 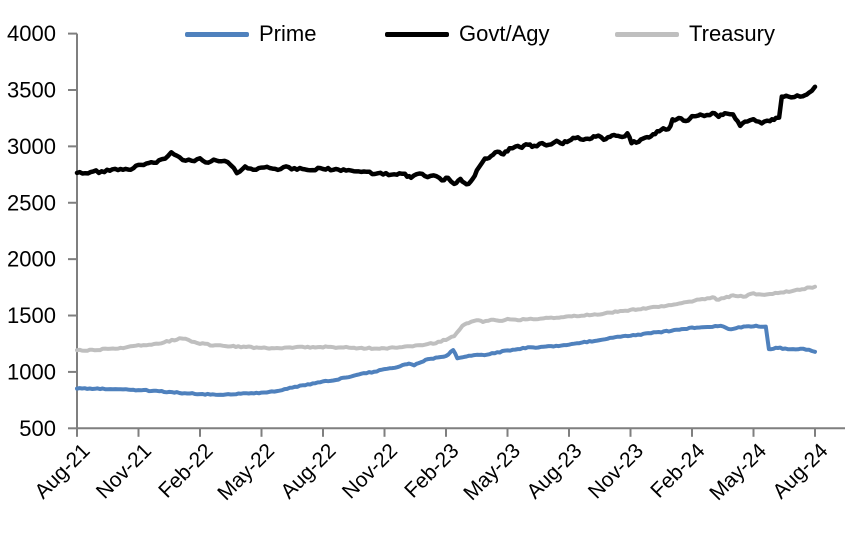 What do you see at coordinates (554, 471) in the screenshot?
I see `x-axis-label: Aug-23` at bounding box center [554, 471].